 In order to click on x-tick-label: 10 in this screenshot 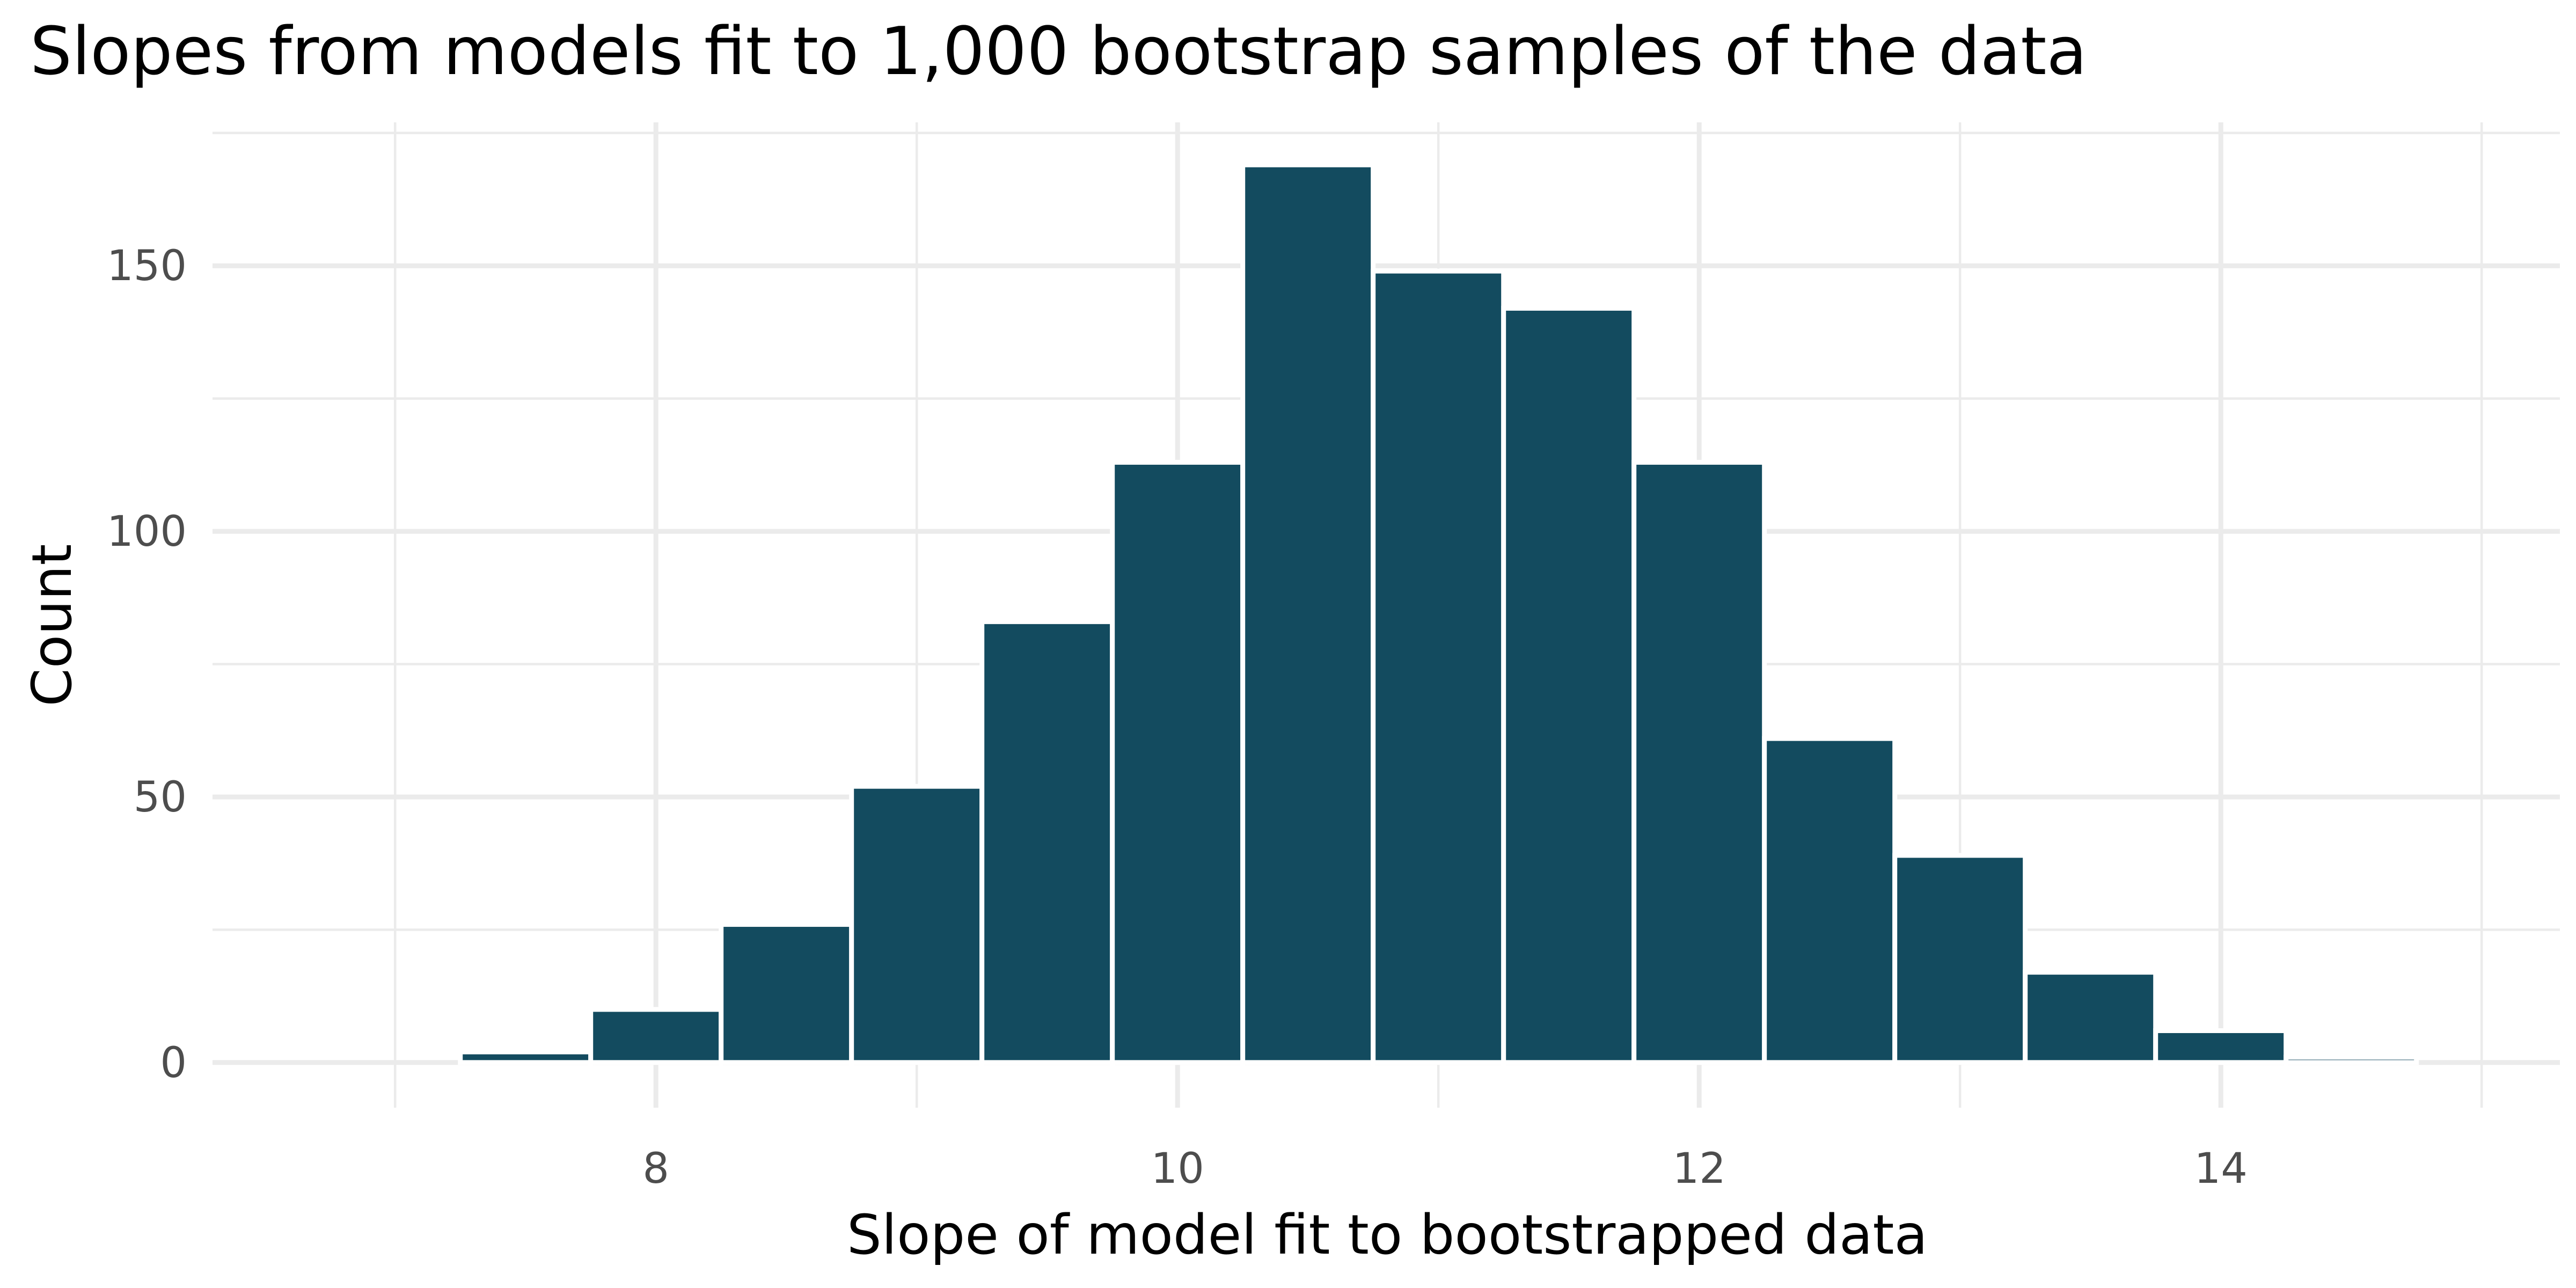, I will do `click(1177, 1169)`.